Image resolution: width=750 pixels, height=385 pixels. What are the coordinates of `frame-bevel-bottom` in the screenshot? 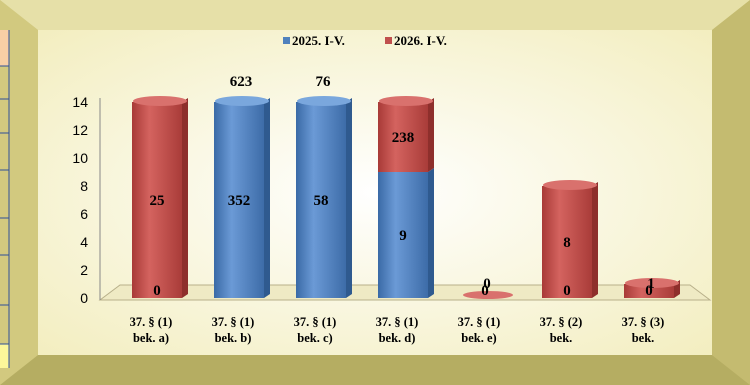 It's located at (375, 370).